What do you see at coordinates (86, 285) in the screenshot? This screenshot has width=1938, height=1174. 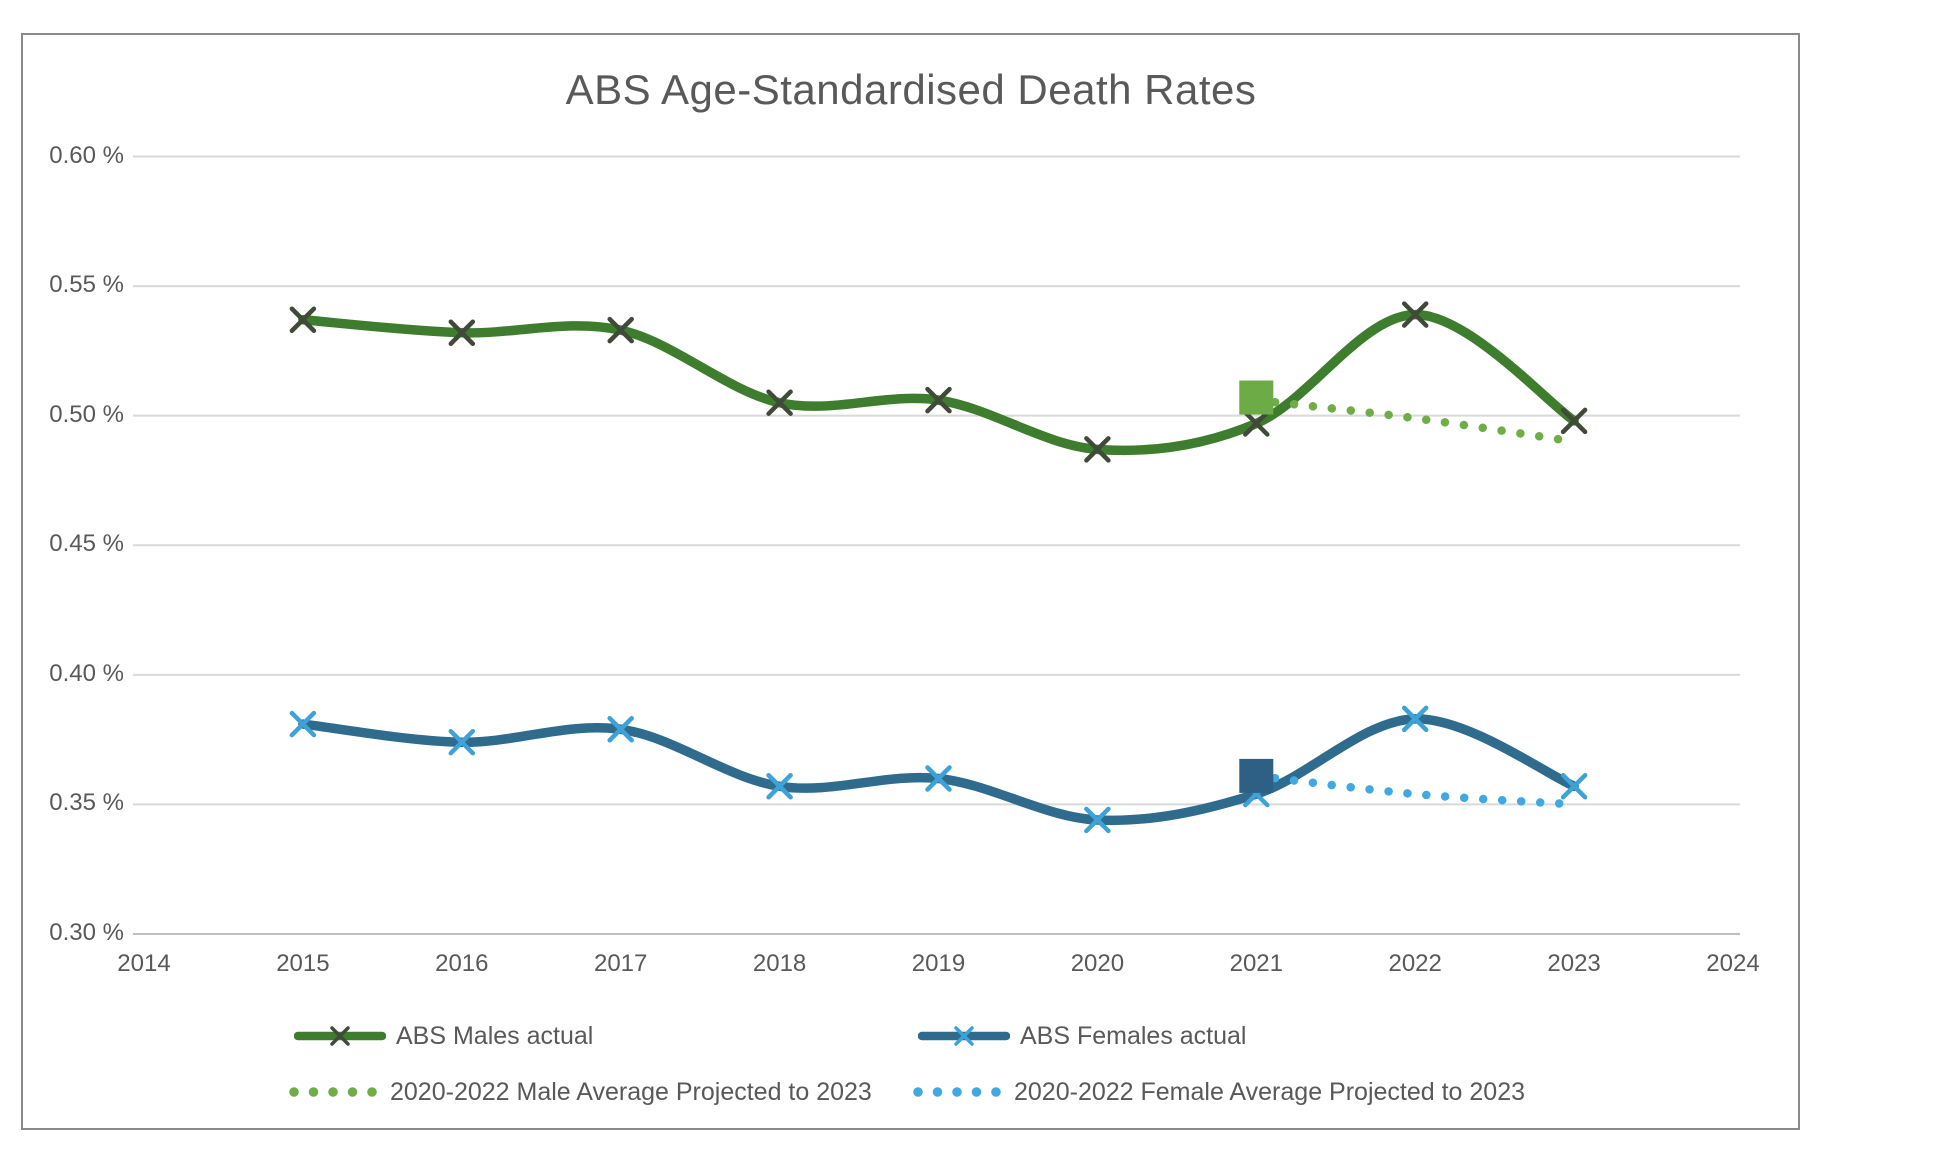 I see `y-tick-label: 0.55 %` at bounding box center [86, 285].